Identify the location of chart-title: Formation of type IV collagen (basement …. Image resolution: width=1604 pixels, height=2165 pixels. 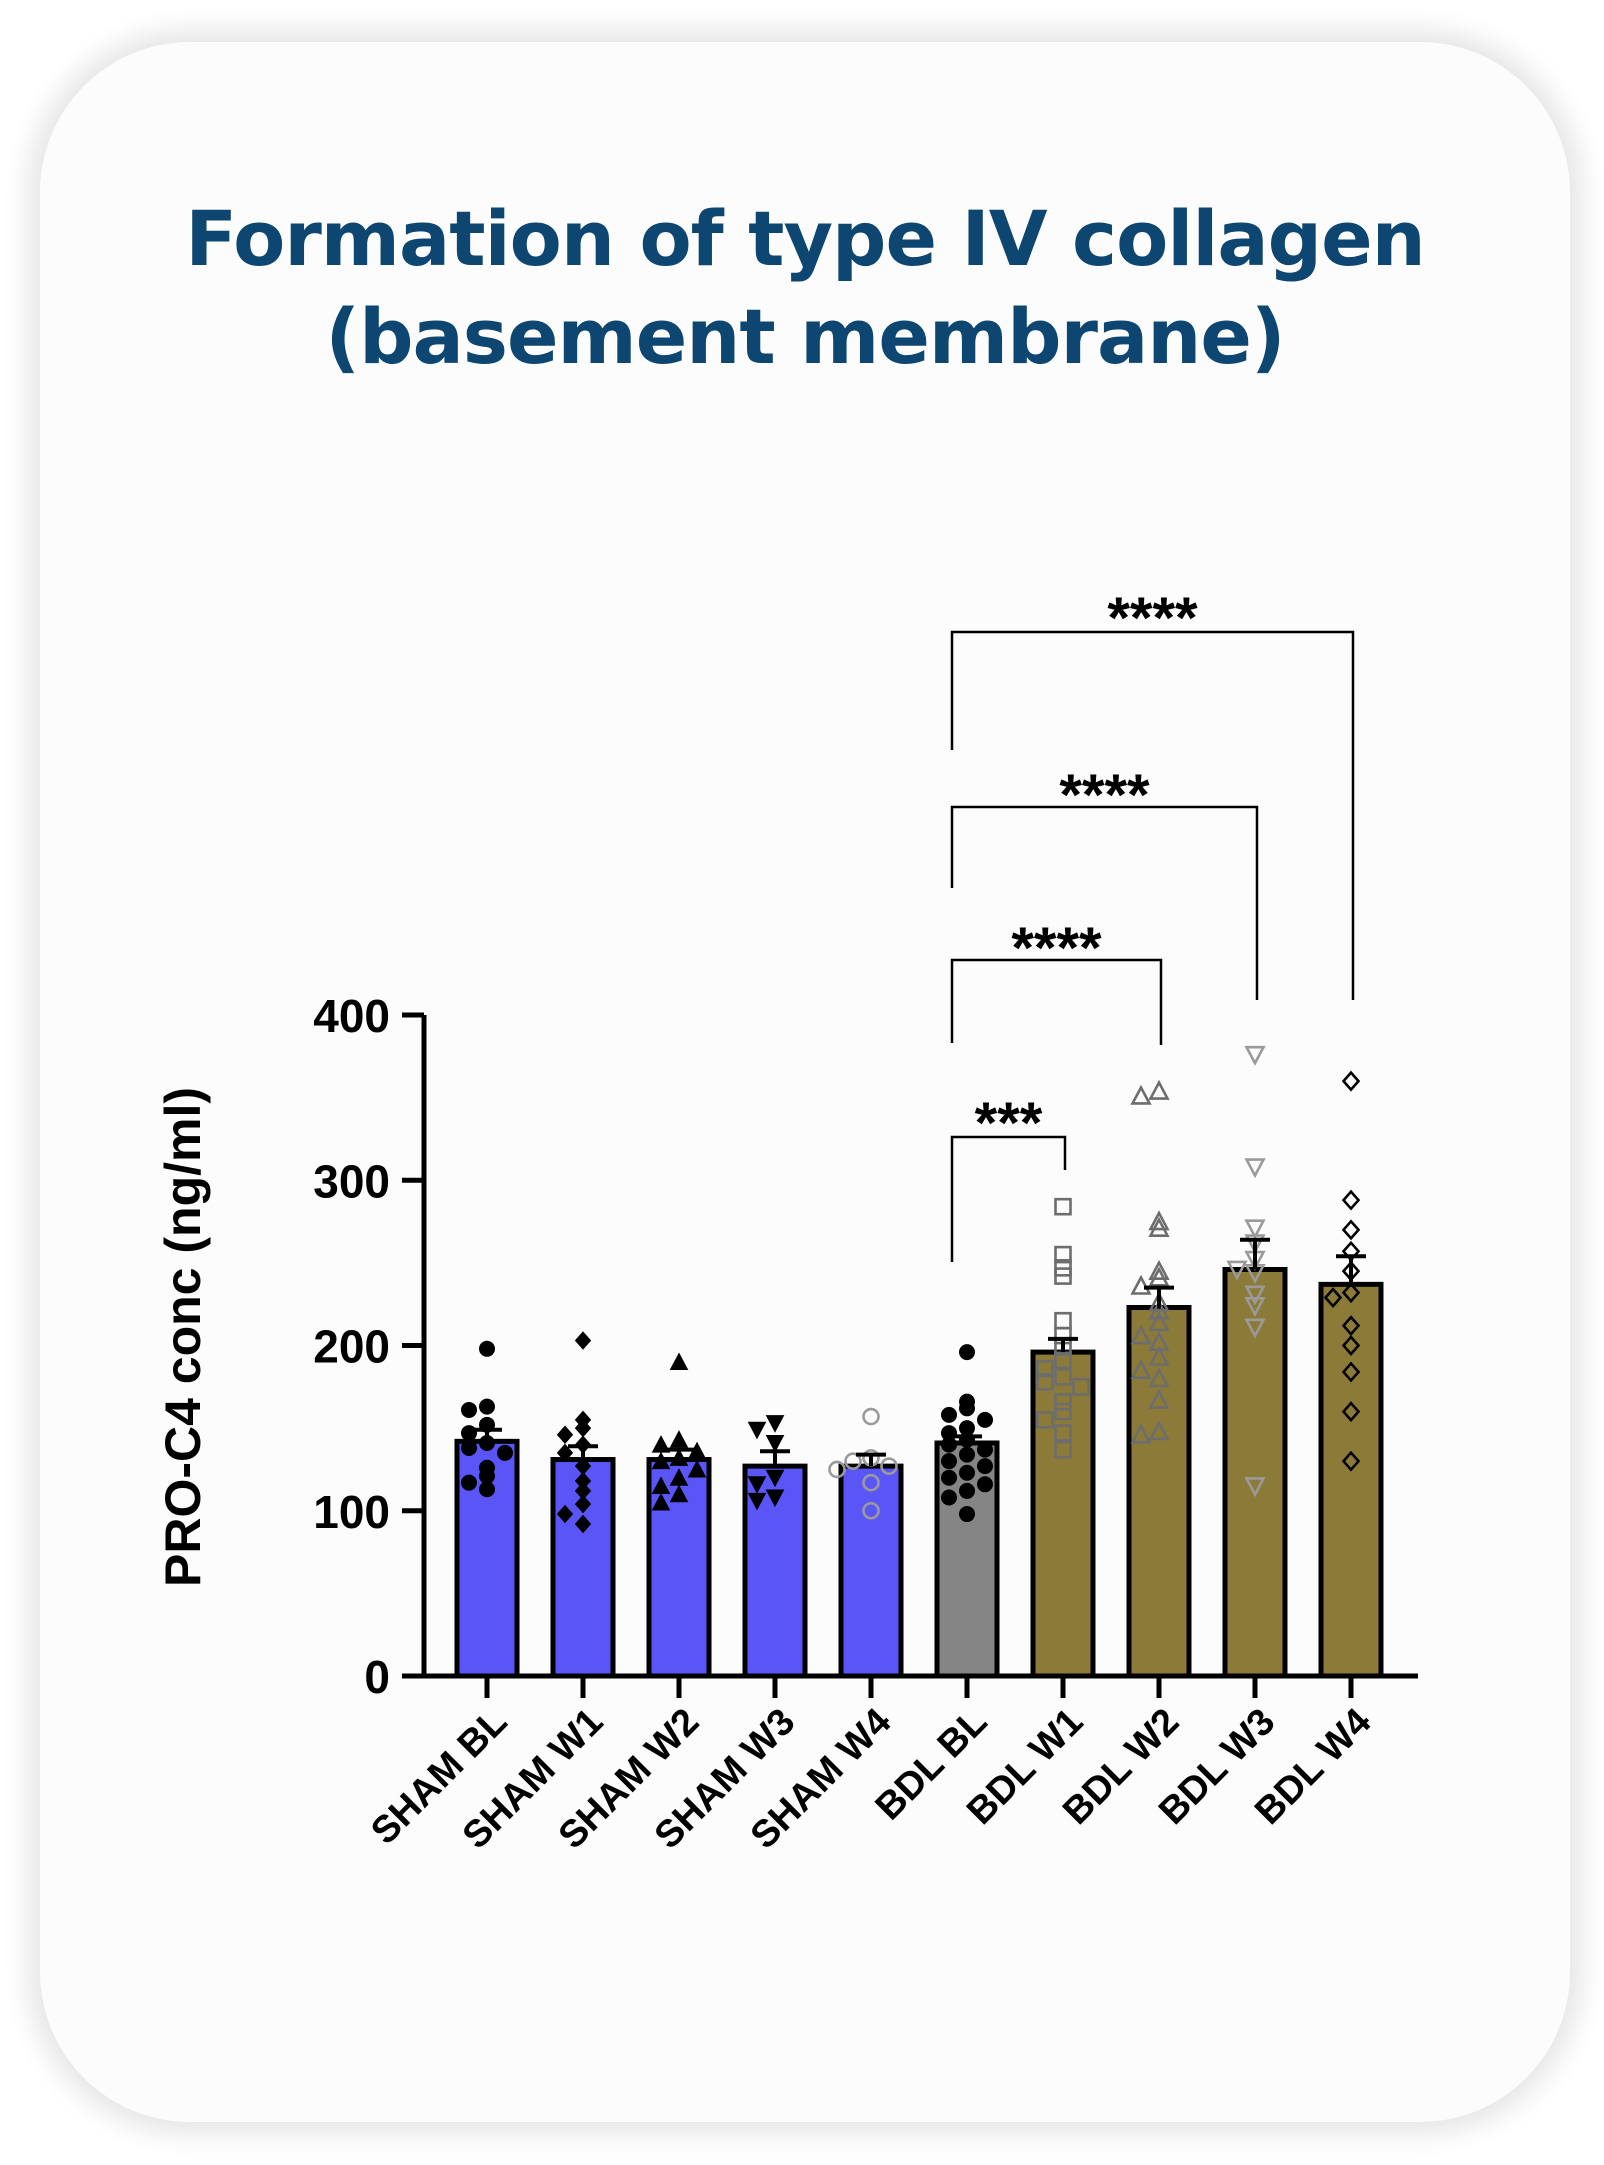
(805, 288).